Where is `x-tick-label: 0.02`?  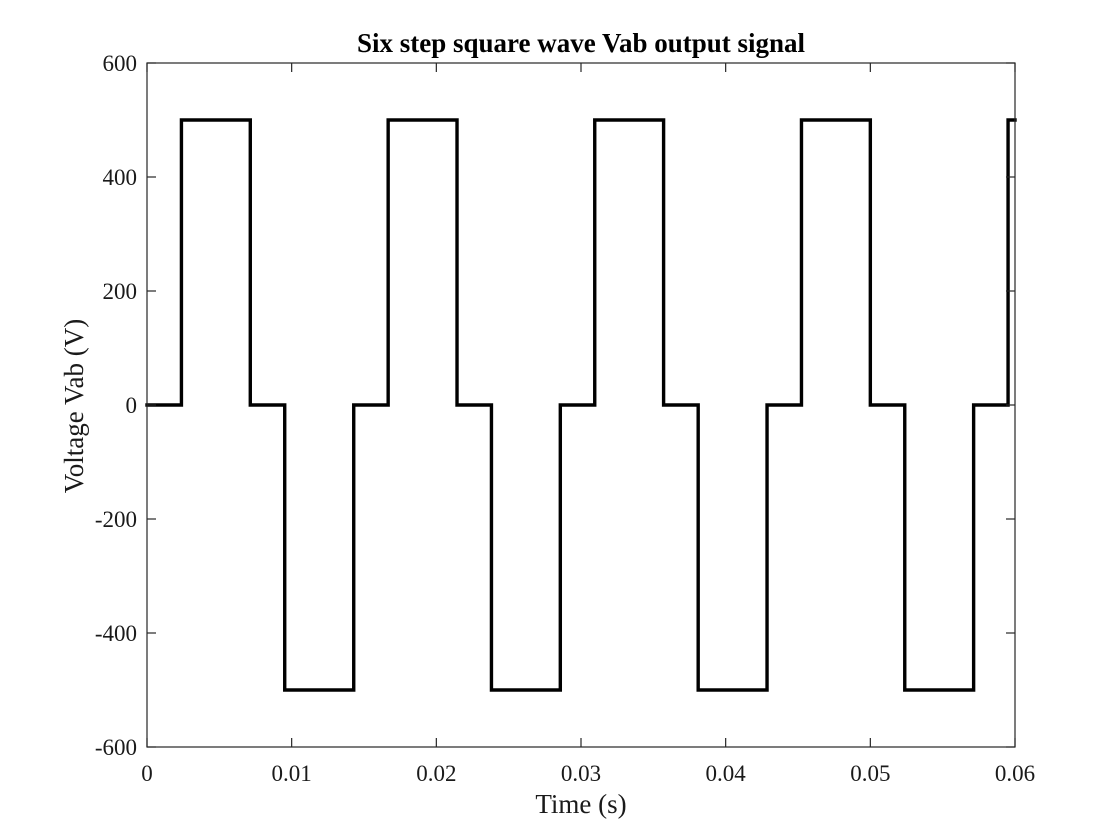
x-tick-label: 0.02 is located at coordinates (436, 773).